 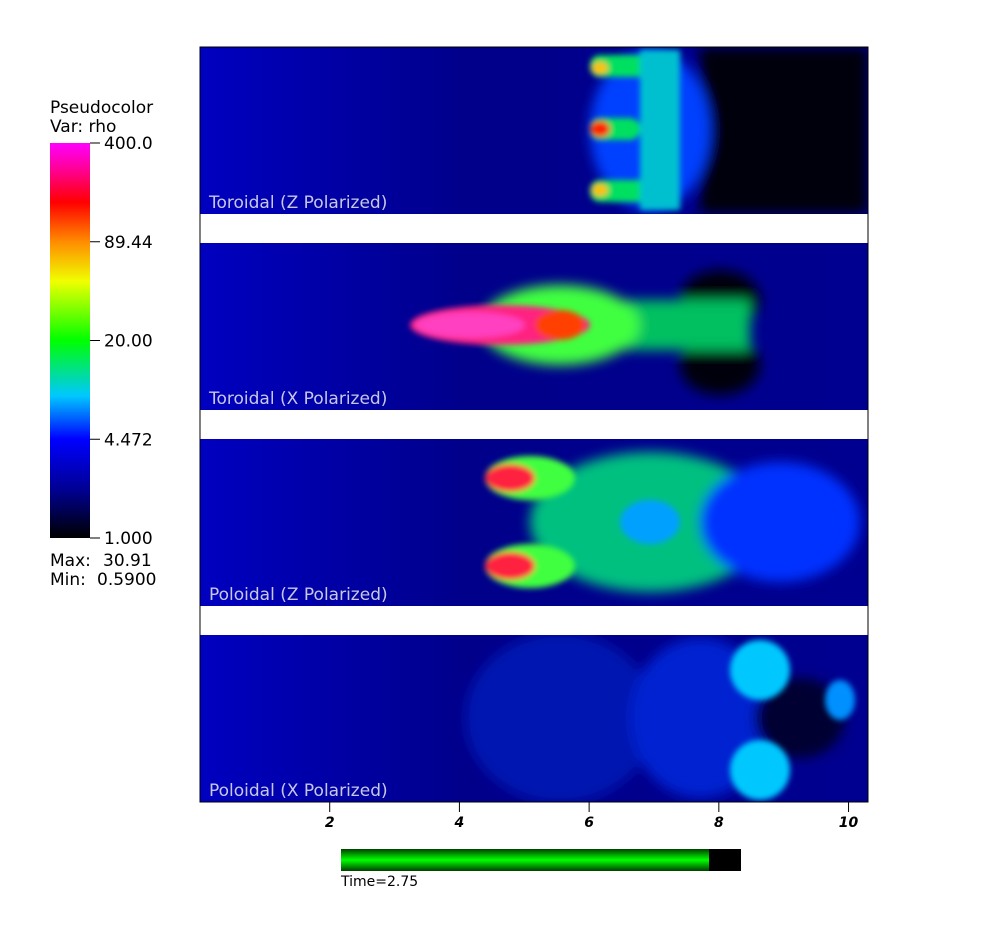 I want to click on color-bar-label: 89.44, so click(x=128, y=243).